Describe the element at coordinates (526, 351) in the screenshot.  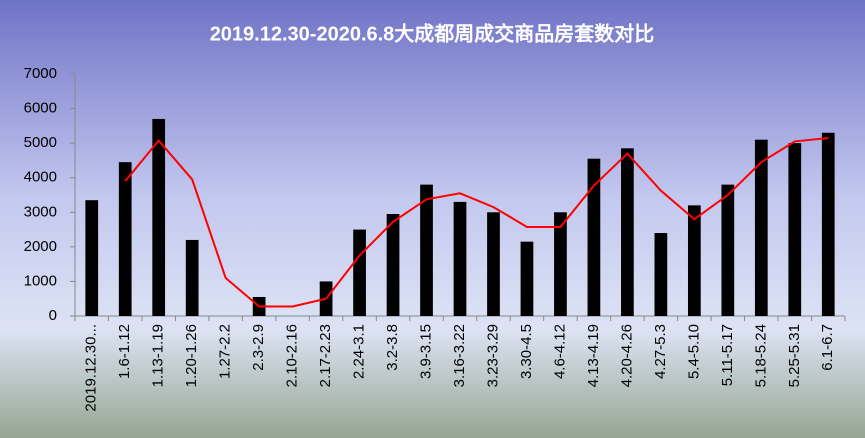
I see `x-tick-label: 3.30-4.5` at that location.